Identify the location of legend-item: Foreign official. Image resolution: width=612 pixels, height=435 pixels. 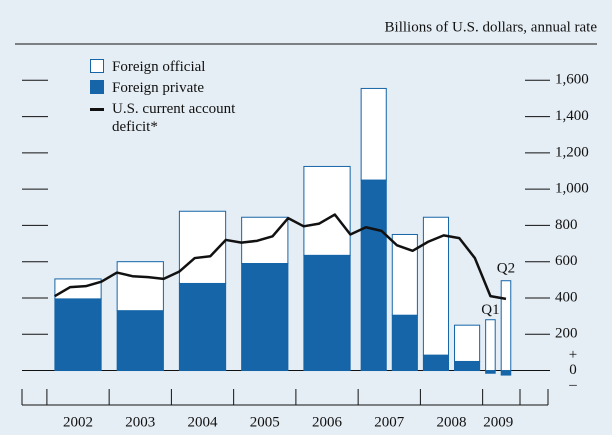
(190, 67).